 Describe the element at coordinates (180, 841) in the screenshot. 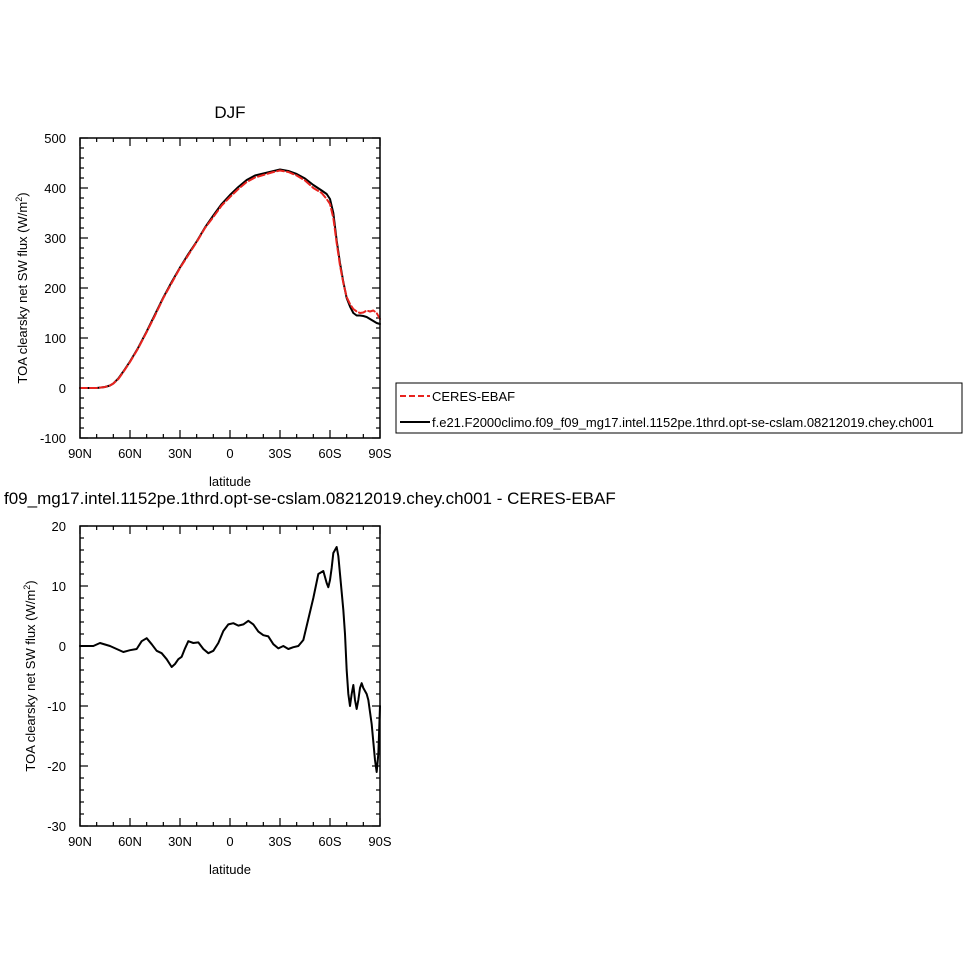

I see `bottom-x-tick-label: 30N` at that location.